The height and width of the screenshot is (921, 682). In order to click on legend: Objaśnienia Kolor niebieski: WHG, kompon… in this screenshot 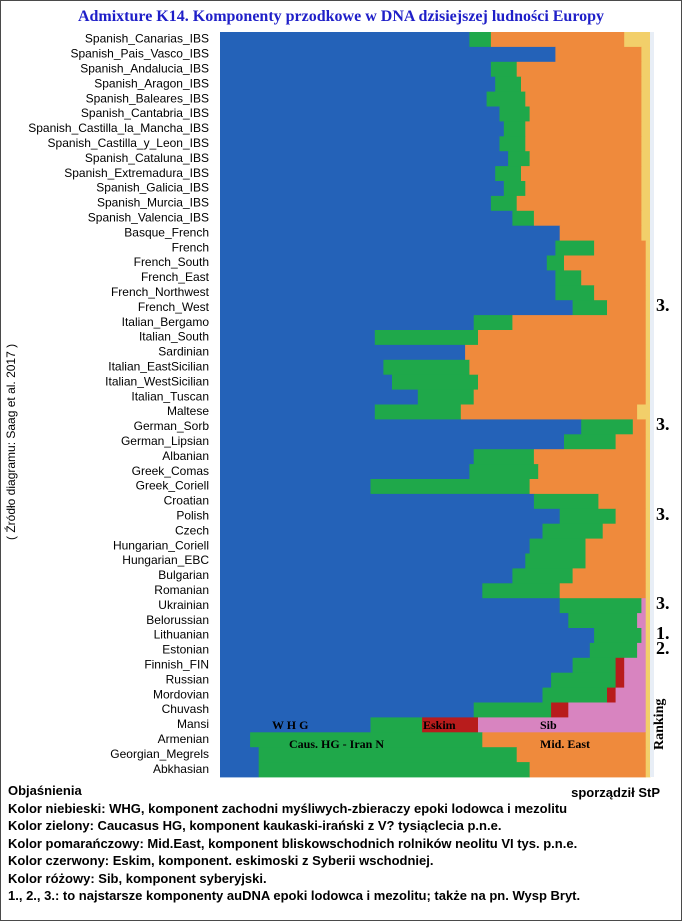, I will do `click(342, 843)`.